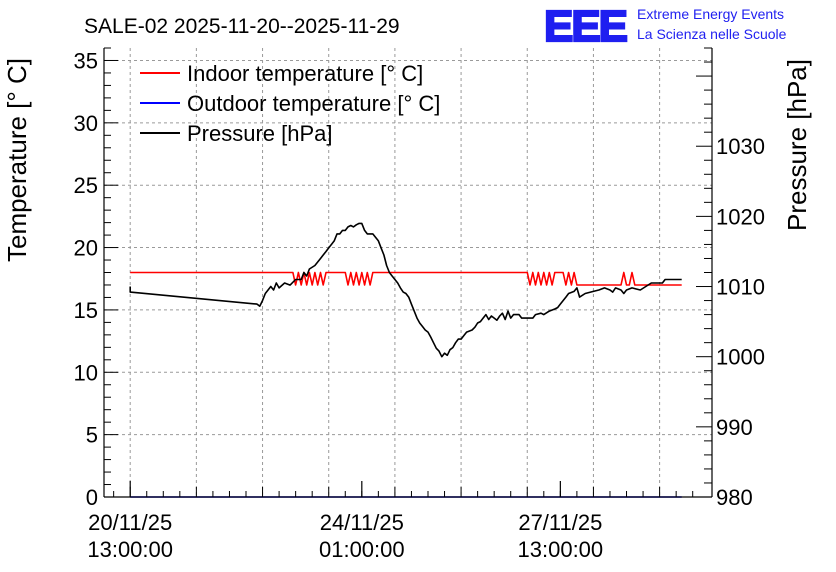 The height and width of the screenshot is (572, 836). What do you see at coordinates (740, 146) in the screenshot?
I see `y-right-tick-label: 1030` at bounding box center [740, 146].